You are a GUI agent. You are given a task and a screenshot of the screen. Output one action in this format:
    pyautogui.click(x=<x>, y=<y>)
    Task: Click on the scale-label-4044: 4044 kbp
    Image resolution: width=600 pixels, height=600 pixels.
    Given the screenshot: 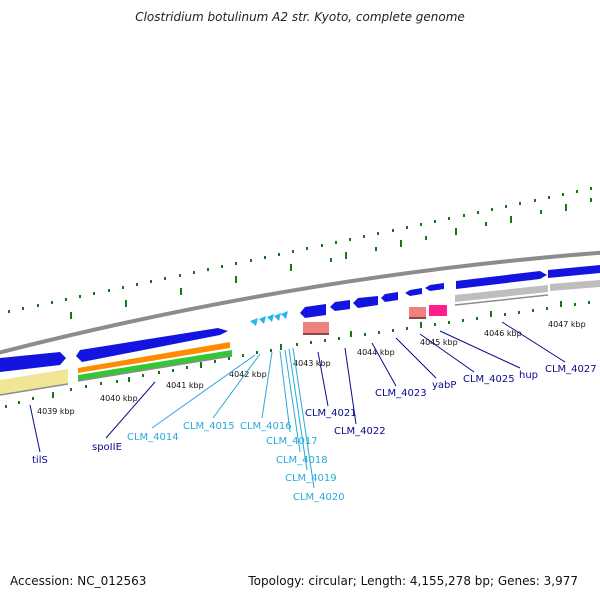 What is the action you would take?
    pyautogui.click(x=376, y=352)
    